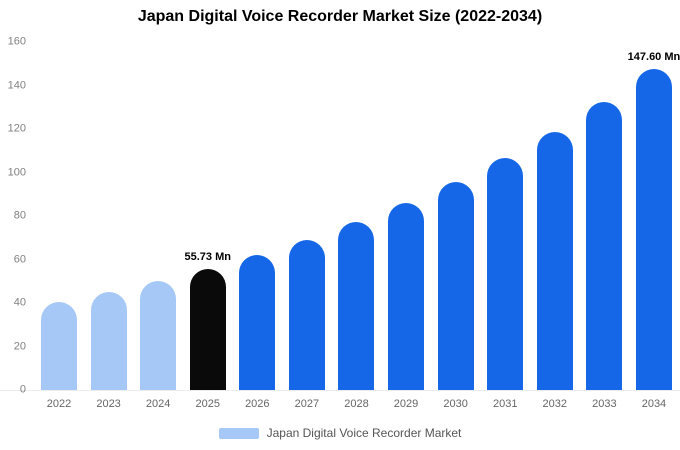  Describe the element at coordinates (604, 404) in the screenshot. I see `x-axis-label: 2033` at that location.